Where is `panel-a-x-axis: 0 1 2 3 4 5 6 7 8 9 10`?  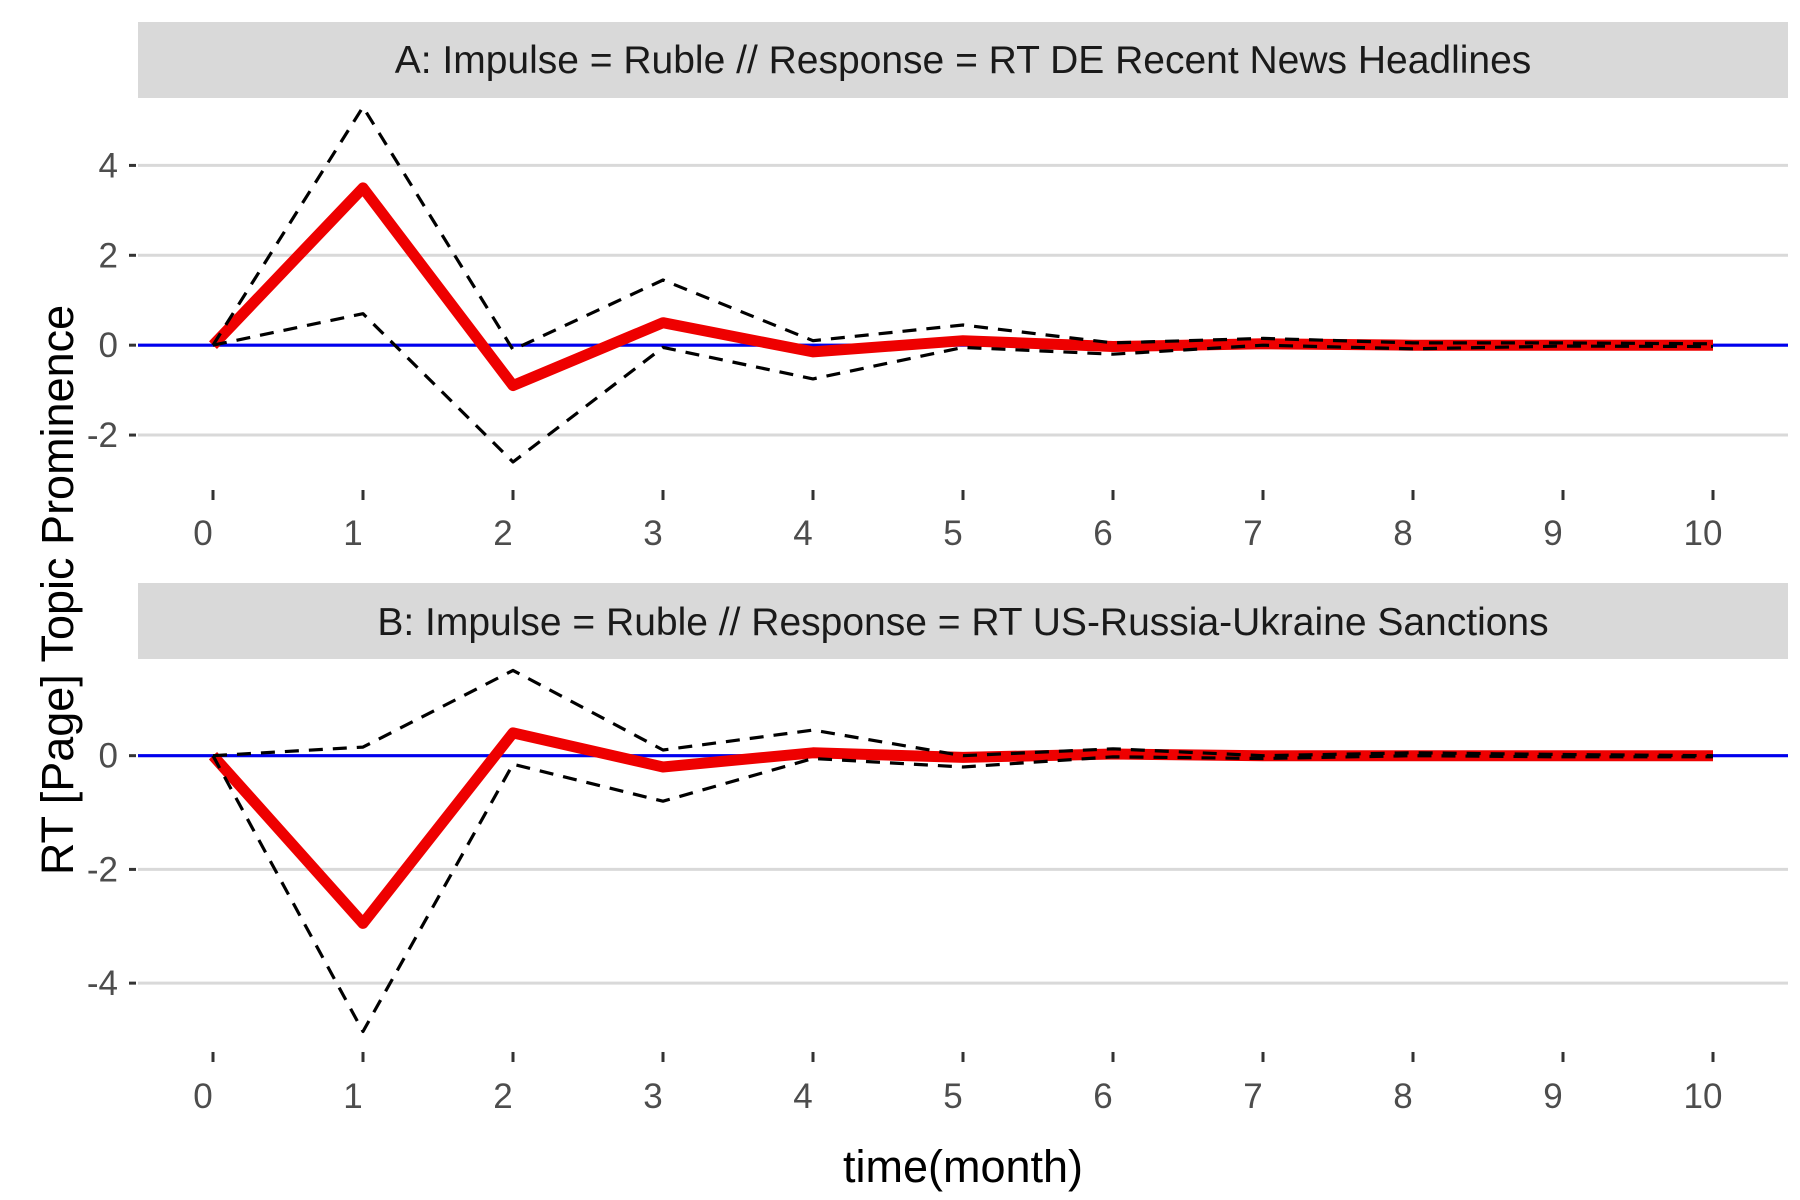 panel-a-x-axis: 0 1 2 3 4 5 6 7 8 9 10 is located at coordinates (957, 521).